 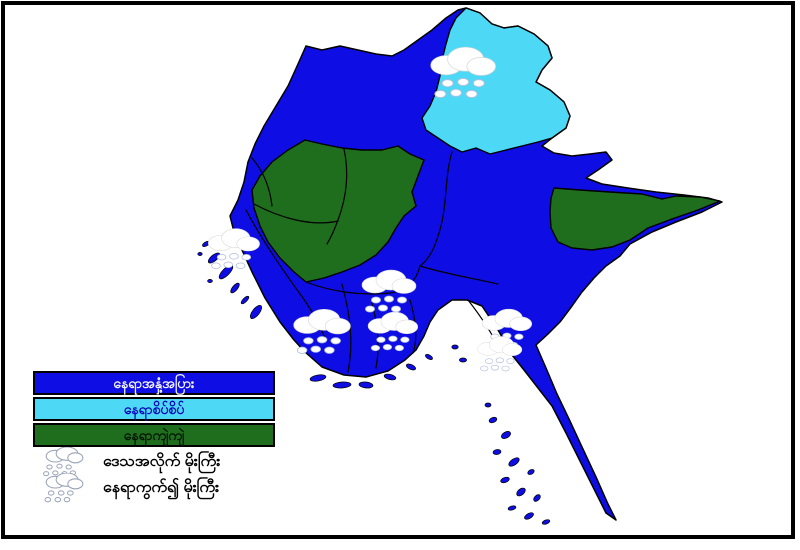 What do you see at coordinates (63, 461) in the screenshot?
I see `rain-cloud-dense-icon` at bounding box center [63, 461].